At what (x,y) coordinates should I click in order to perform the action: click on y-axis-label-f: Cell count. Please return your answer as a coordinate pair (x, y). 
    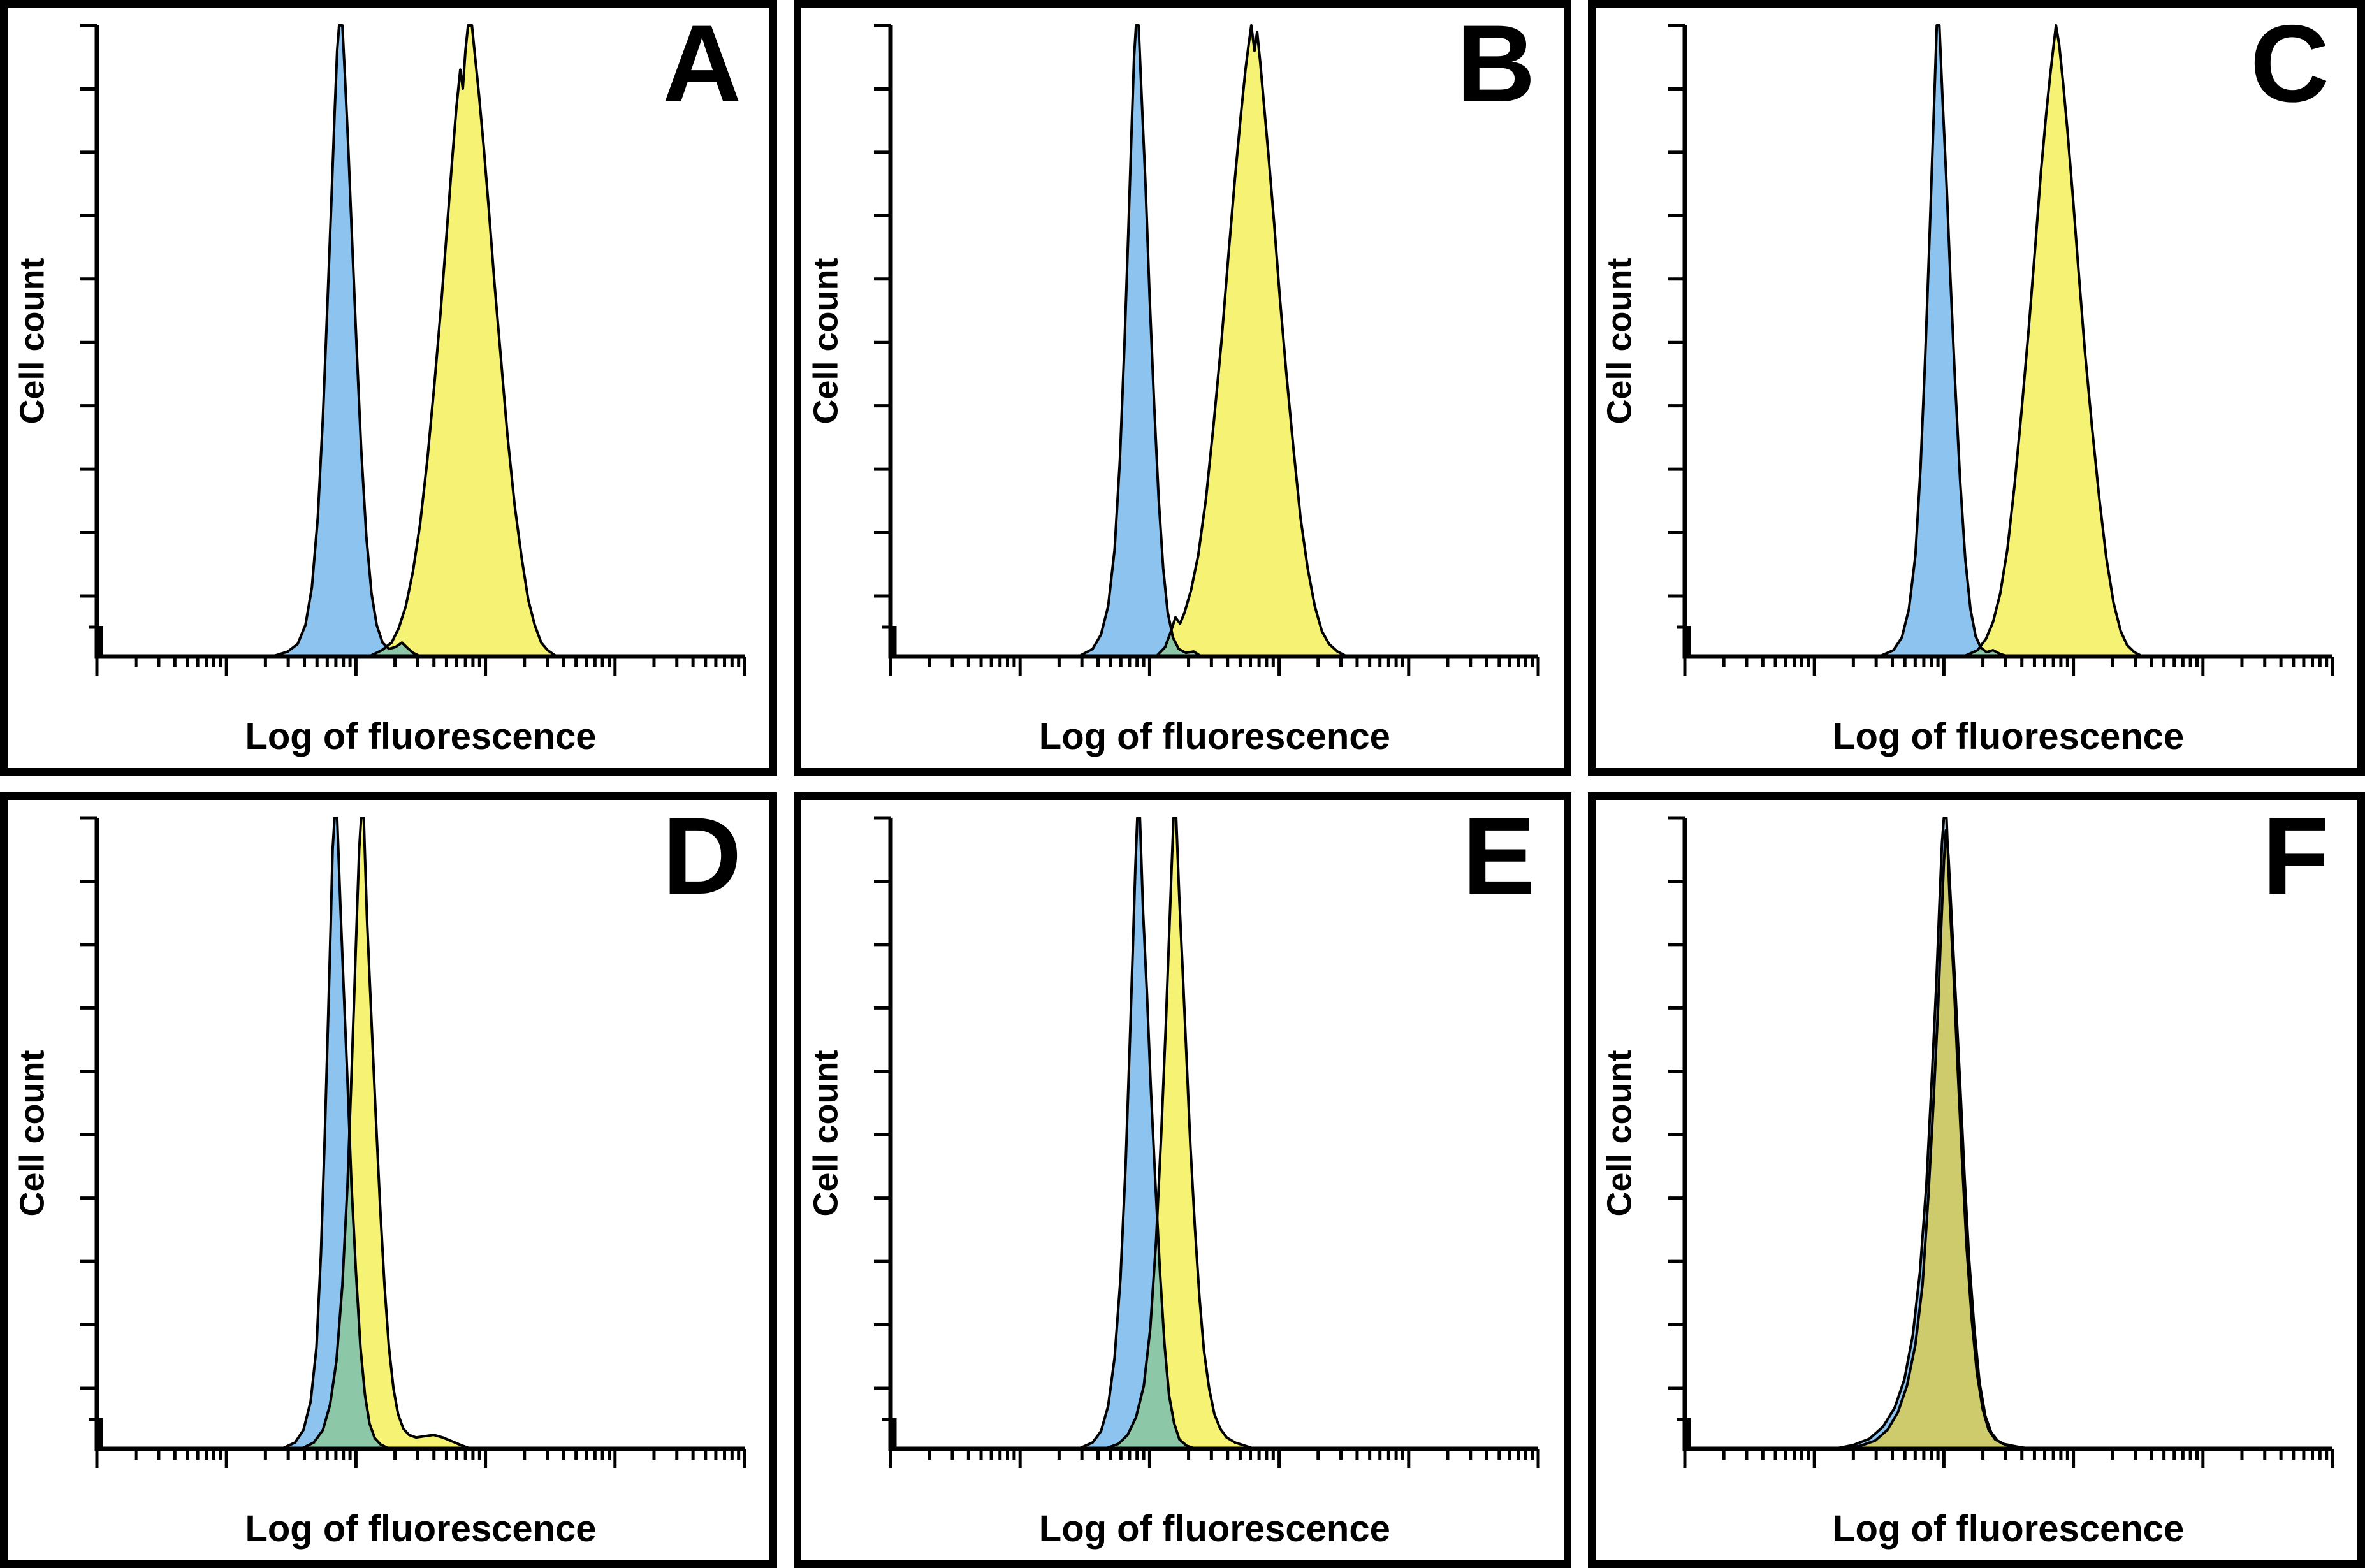
    Looking at the image, I should click on (1619, 1134).